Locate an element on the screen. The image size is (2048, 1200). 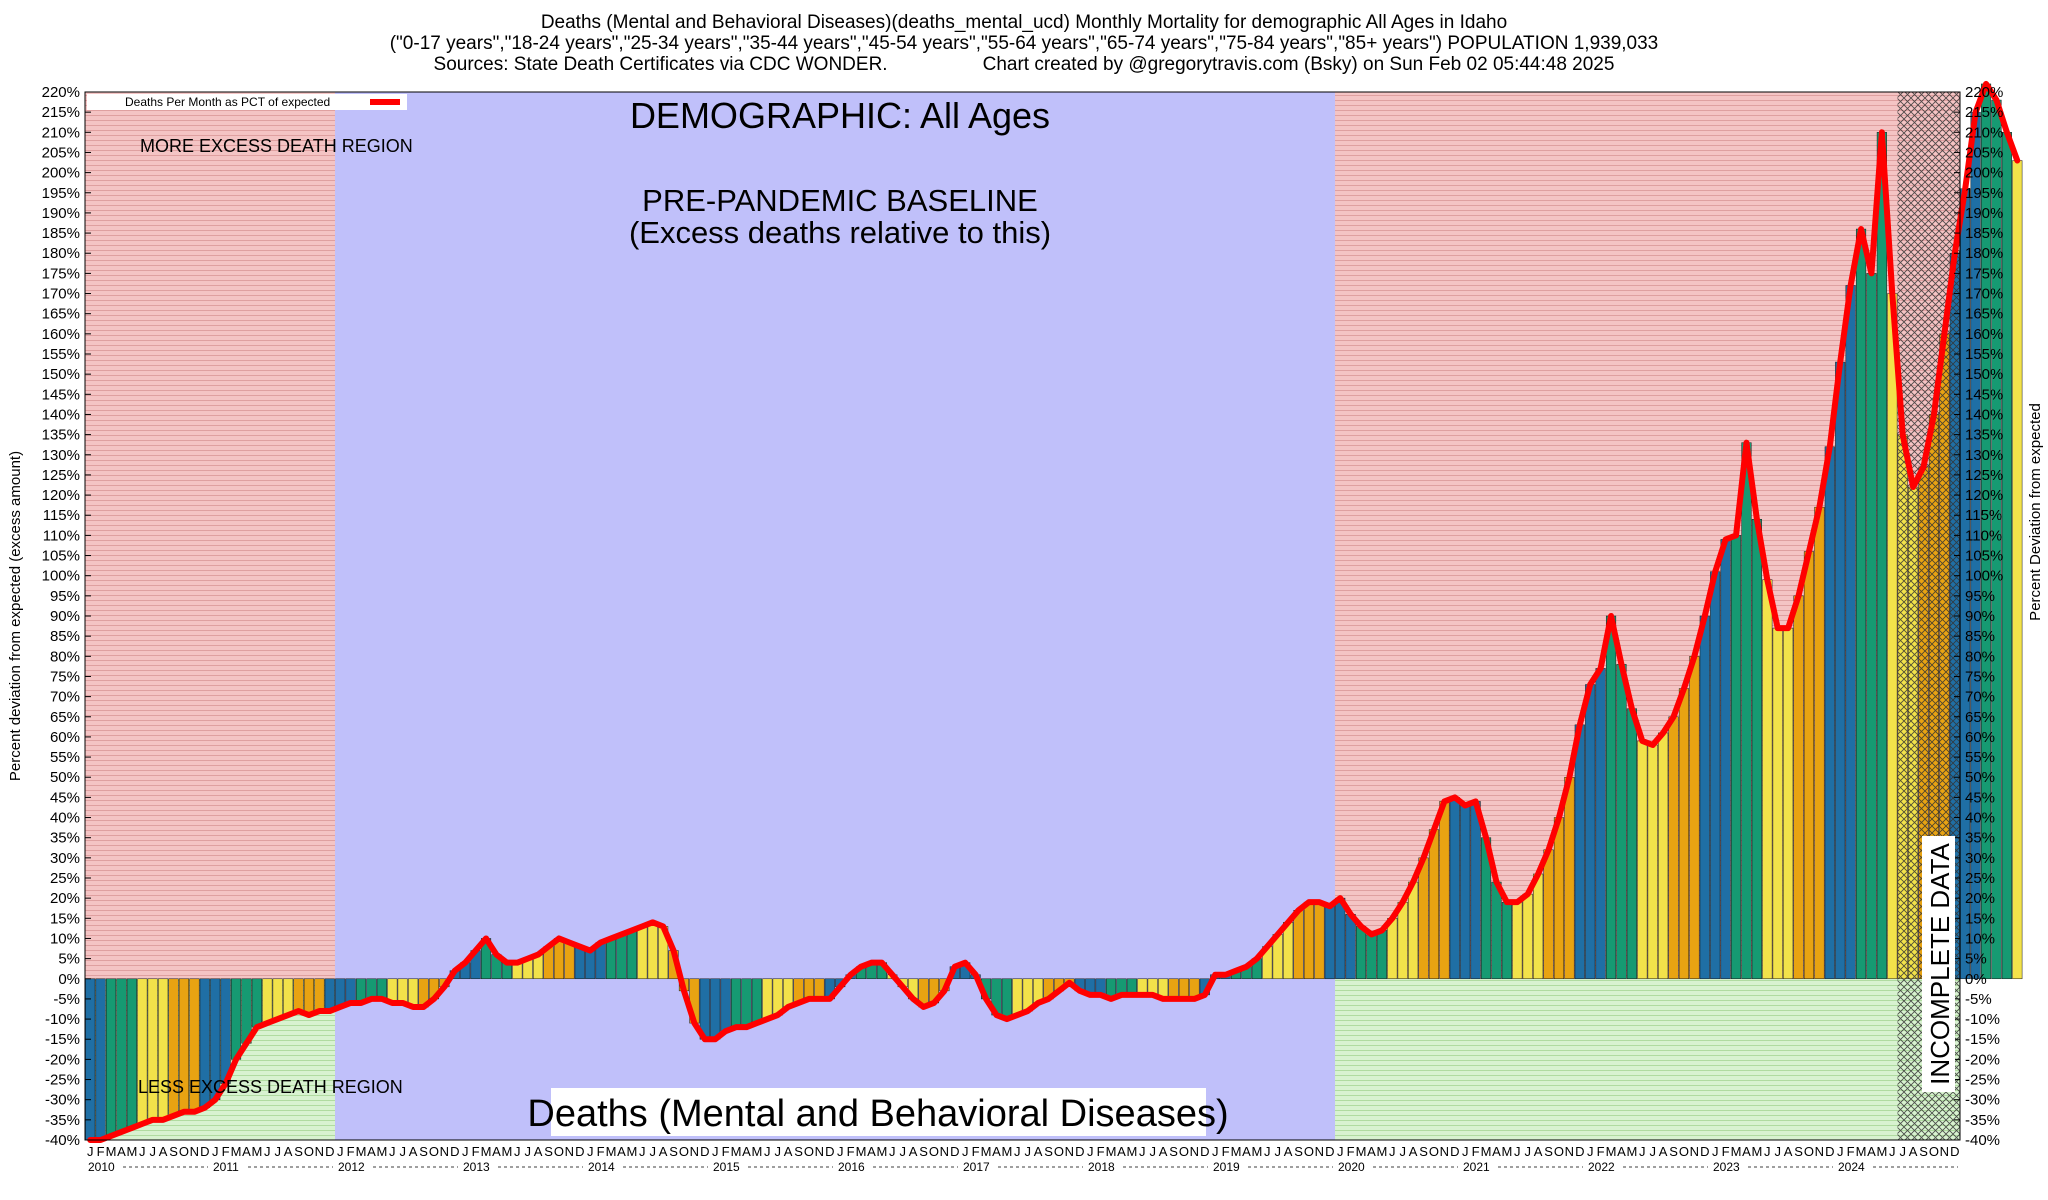
y-tick-label-right: 160% is located at coordinates (1984, 334).